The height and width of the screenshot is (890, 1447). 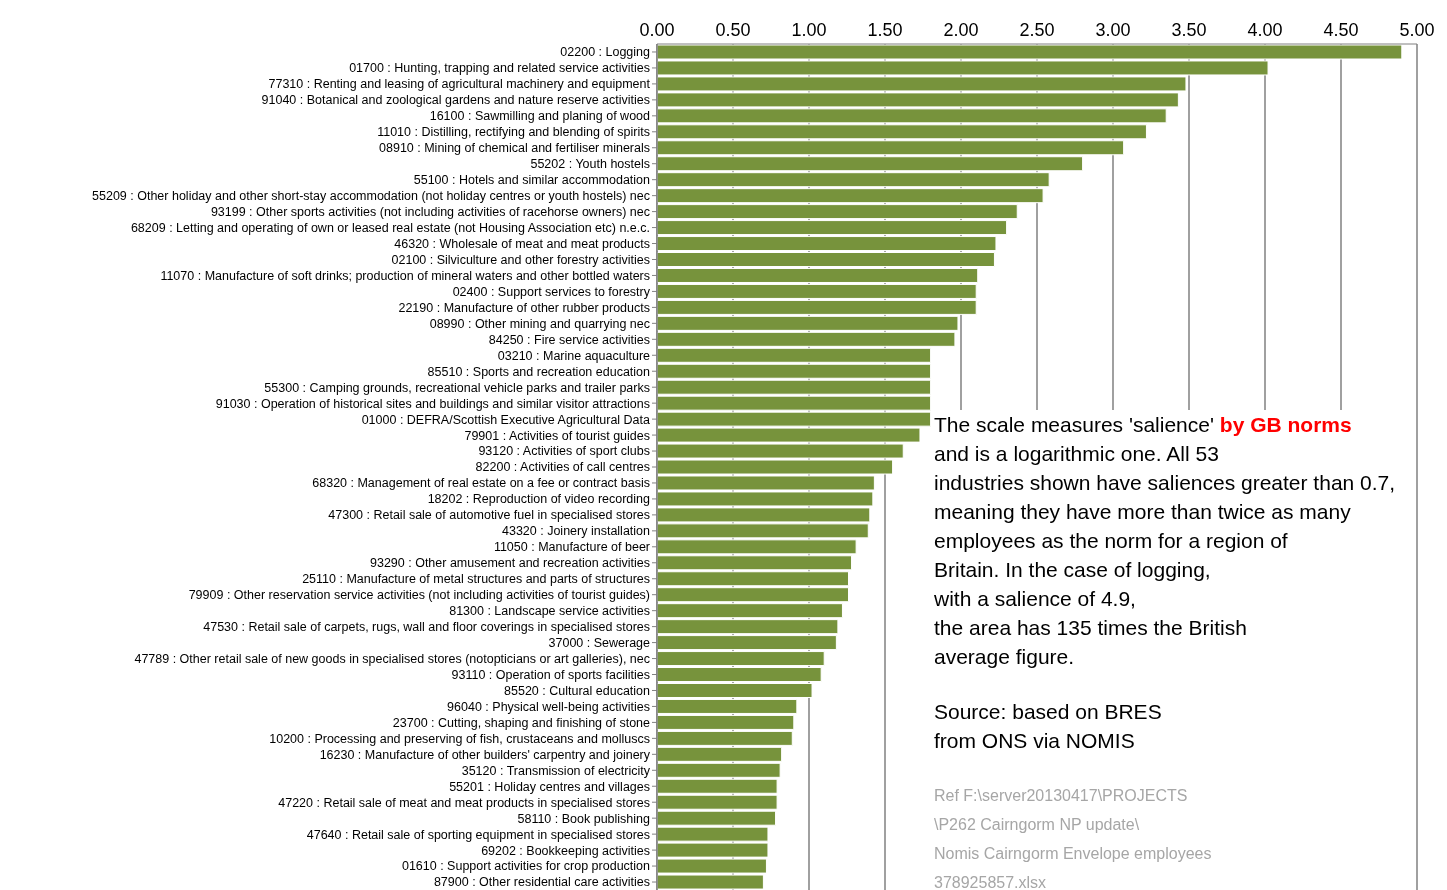 What do you see at coordinates (514, 148) in the screenshot?
I see `y-tick-label: 08910 : Mining of chemical and fertiliser minerals` at bounding box center [514, 148].